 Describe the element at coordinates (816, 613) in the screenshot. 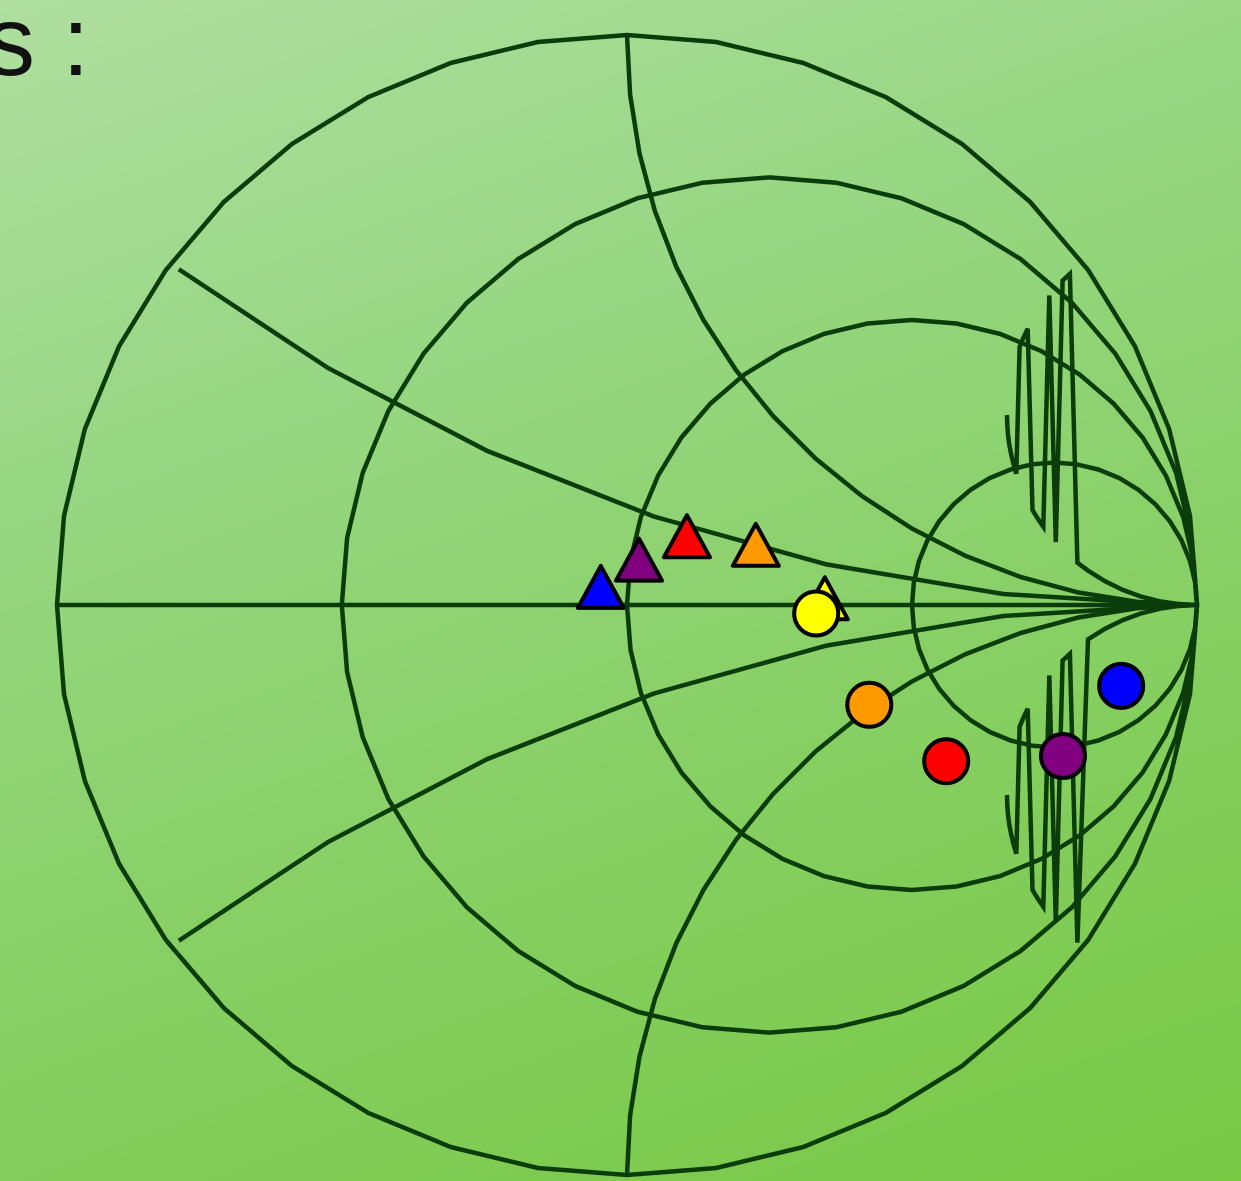

I see `yellow-circle-marker` at that location.